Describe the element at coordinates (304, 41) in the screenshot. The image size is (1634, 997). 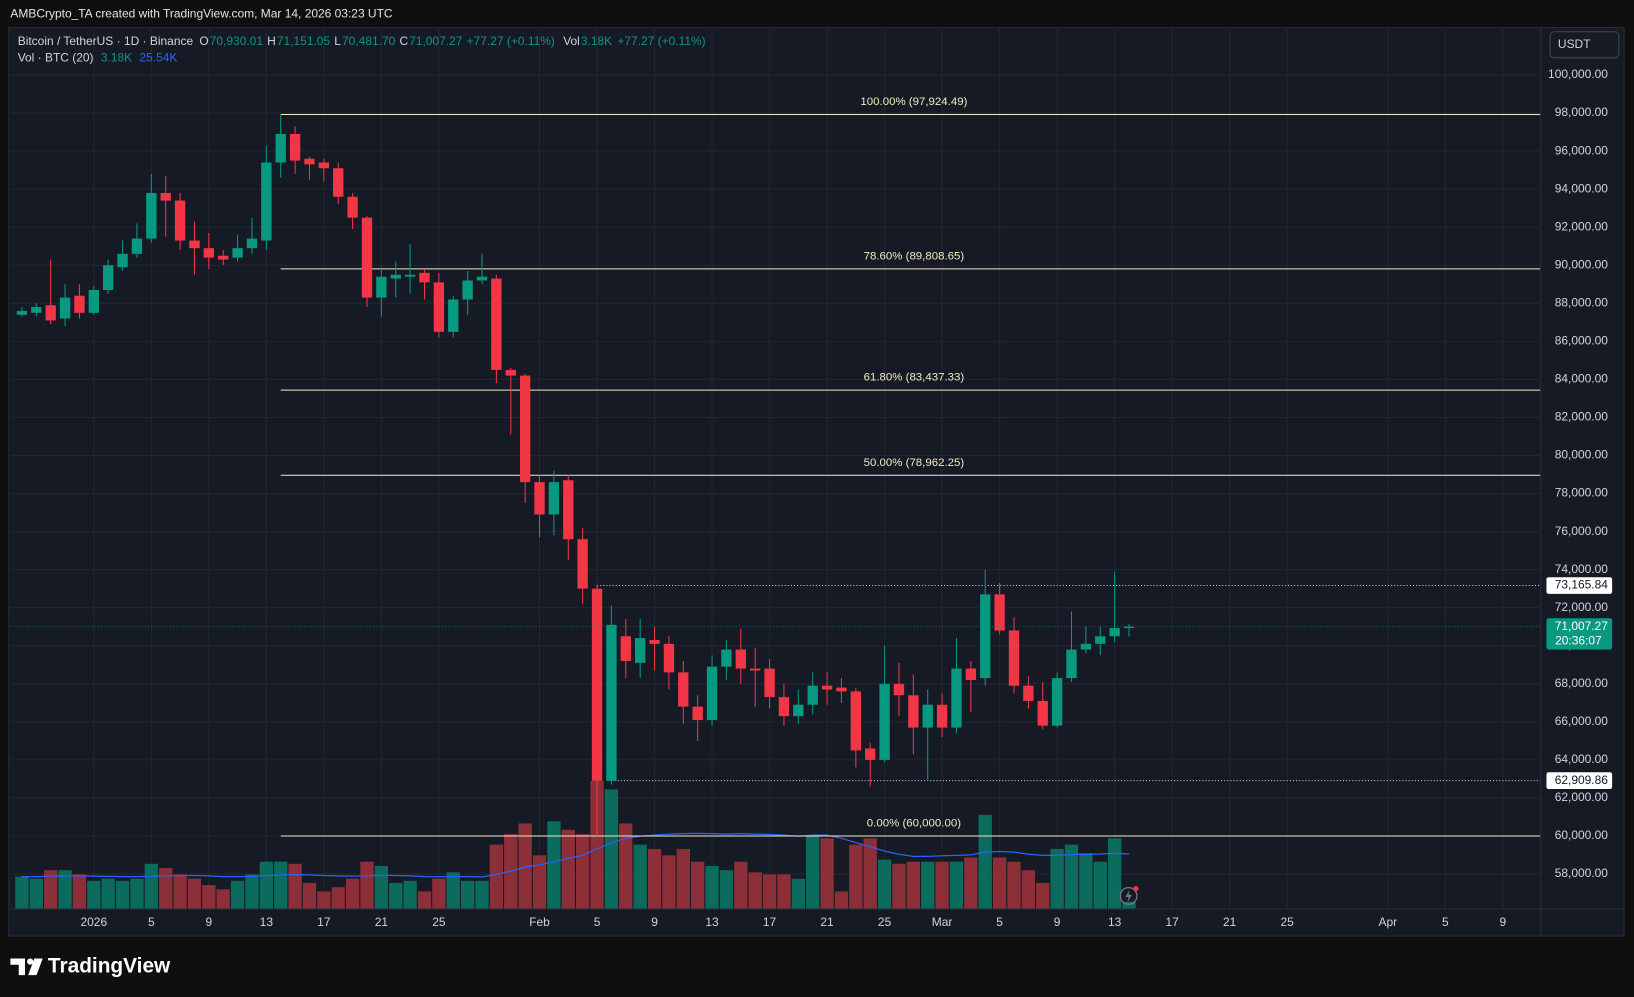
I see `legend-text: 71,151.05` at that location.